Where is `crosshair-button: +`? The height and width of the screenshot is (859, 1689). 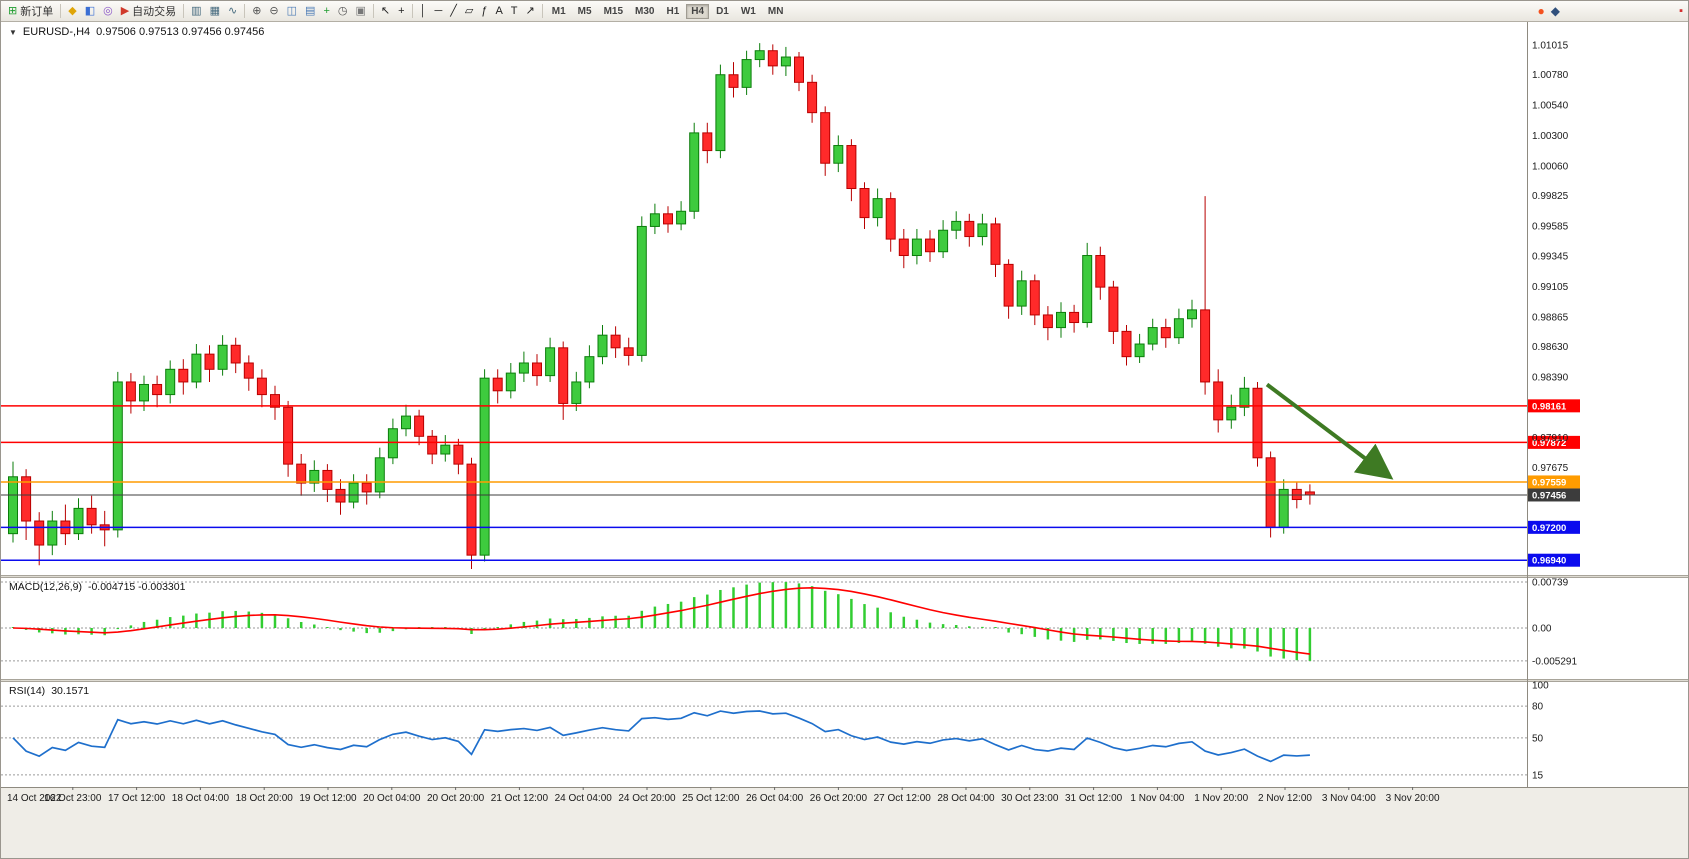 crosshair-button: + is located at coordinates (401, 11).